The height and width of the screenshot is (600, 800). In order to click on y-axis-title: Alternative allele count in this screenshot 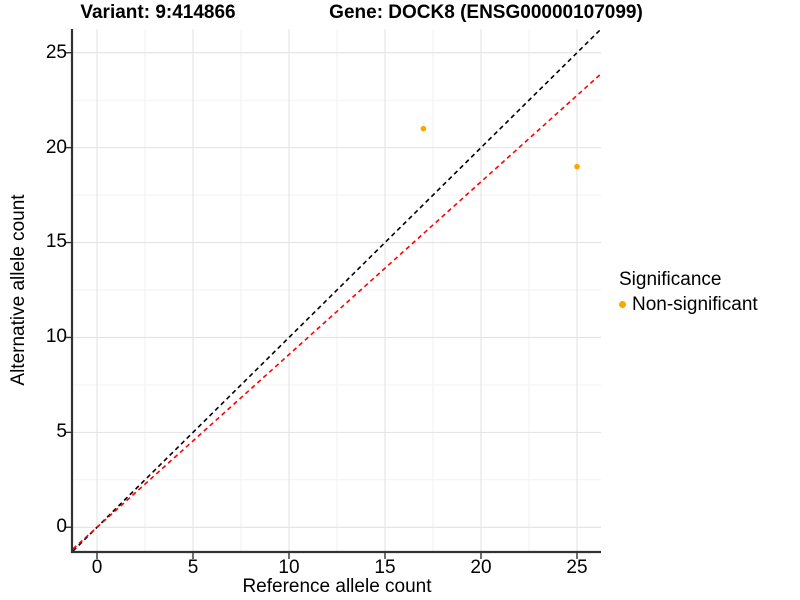, I will do `click(18, 290)`.